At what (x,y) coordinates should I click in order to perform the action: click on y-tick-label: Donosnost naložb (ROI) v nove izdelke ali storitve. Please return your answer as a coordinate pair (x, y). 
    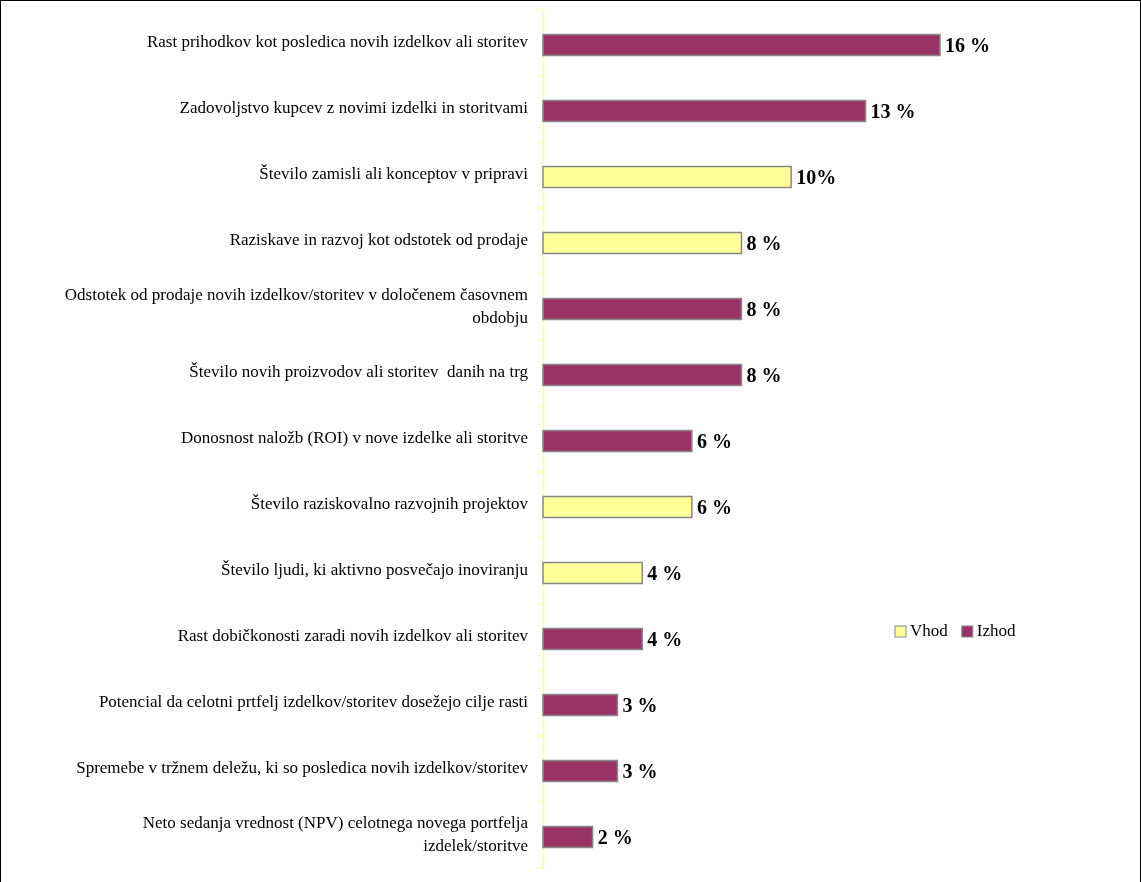
    Looking at the image, I should click on (354, 437).